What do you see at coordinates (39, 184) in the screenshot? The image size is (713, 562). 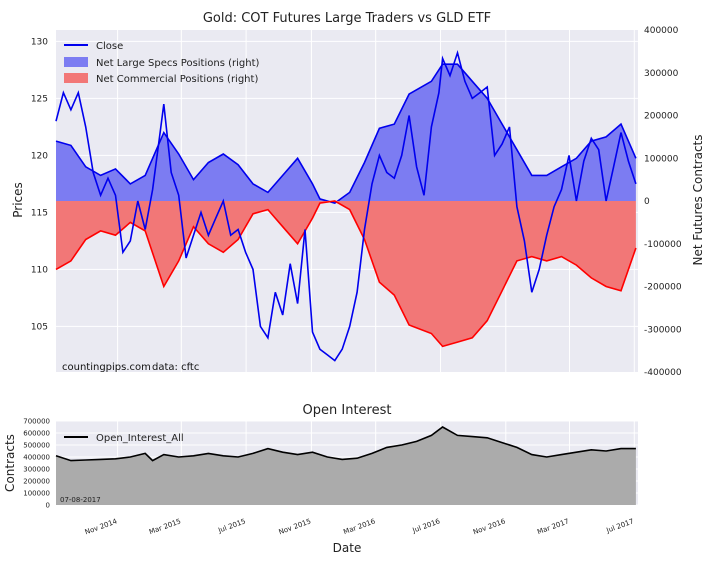 I see `price-axis-ticks: 105 110 115 120 125 130` at bounding box center [39, 184].